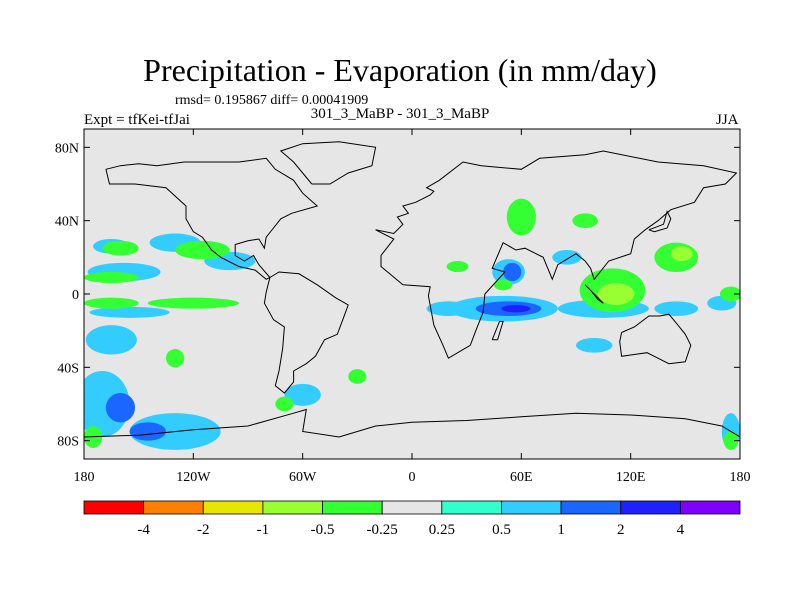 The height and width of the screenshot is (600, 800). Describe the element at coordinates (323, 530) in the screenshot. I see `colorbar-label: -0.5` at that location.